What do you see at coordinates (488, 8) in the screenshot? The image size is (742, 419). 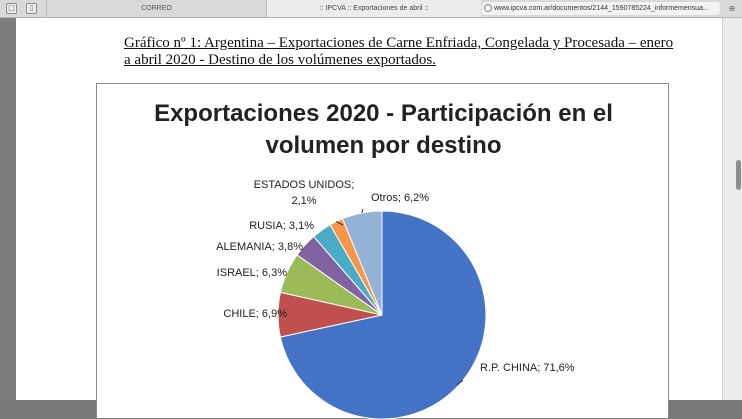 I see `lock-icon` at bounding box center [488, 8].